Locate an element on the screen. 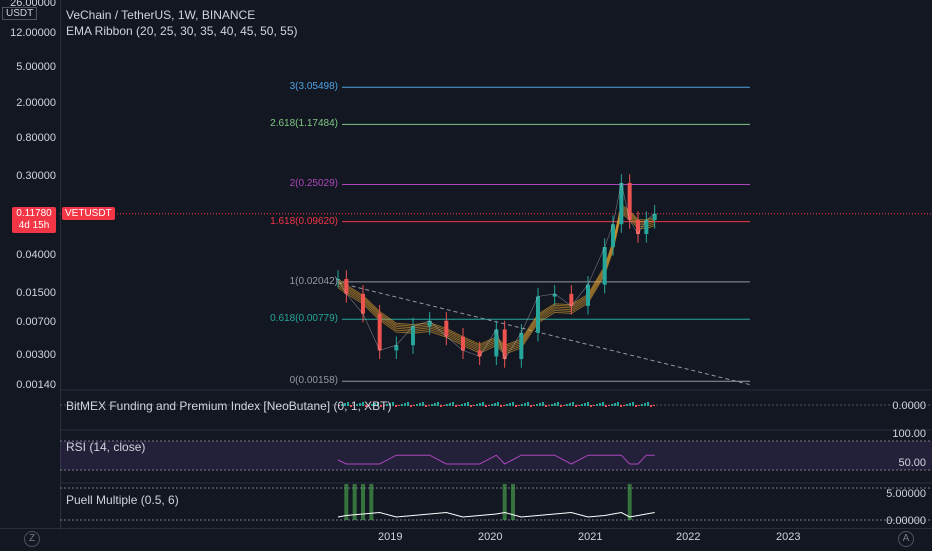  rsi-line is located at coordinates (496, 459).